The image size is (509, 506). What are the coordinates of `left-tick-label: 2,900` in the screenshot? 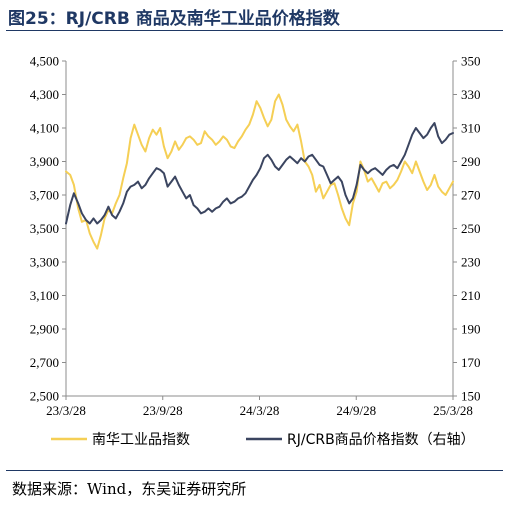 It's located at (44, 329).